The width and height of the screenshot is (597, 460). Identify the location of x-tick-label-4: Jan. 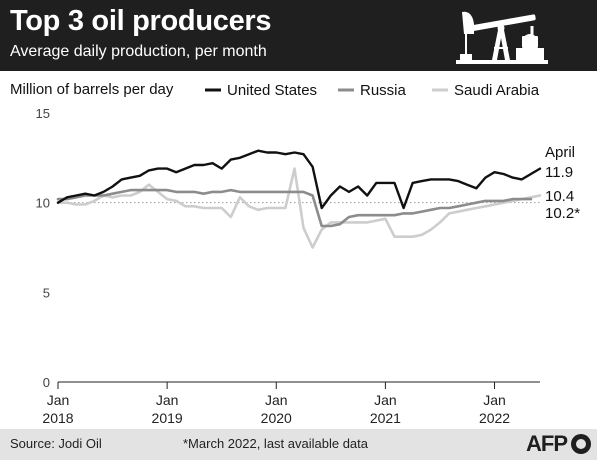
(494, 400).